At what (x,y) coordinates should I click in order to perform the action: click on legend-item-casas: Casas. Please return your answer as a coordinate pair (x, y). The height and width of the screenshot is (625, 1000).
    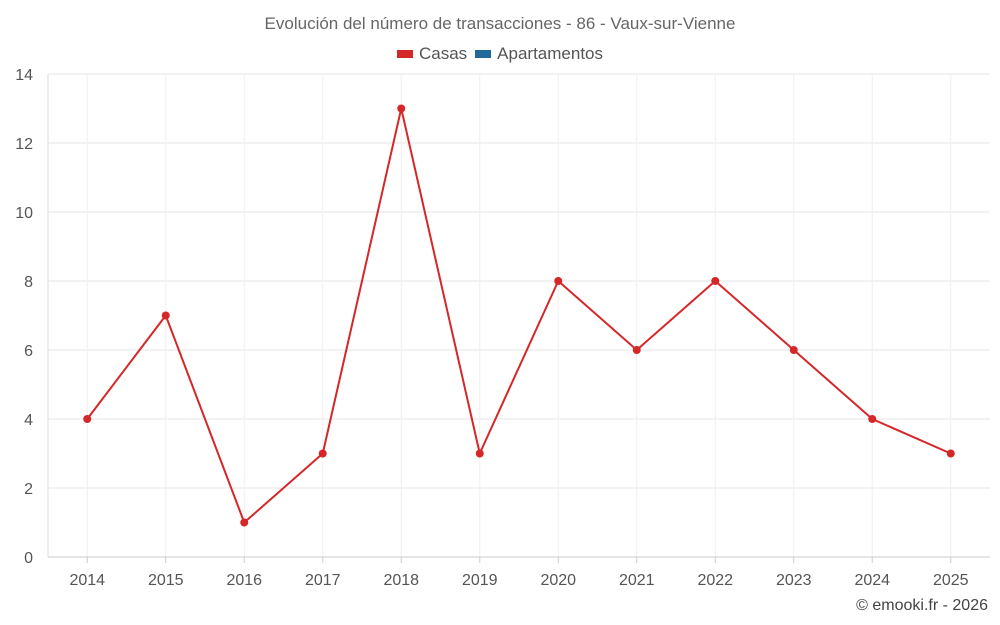
    Looking at the image, I should click on (432, 54).